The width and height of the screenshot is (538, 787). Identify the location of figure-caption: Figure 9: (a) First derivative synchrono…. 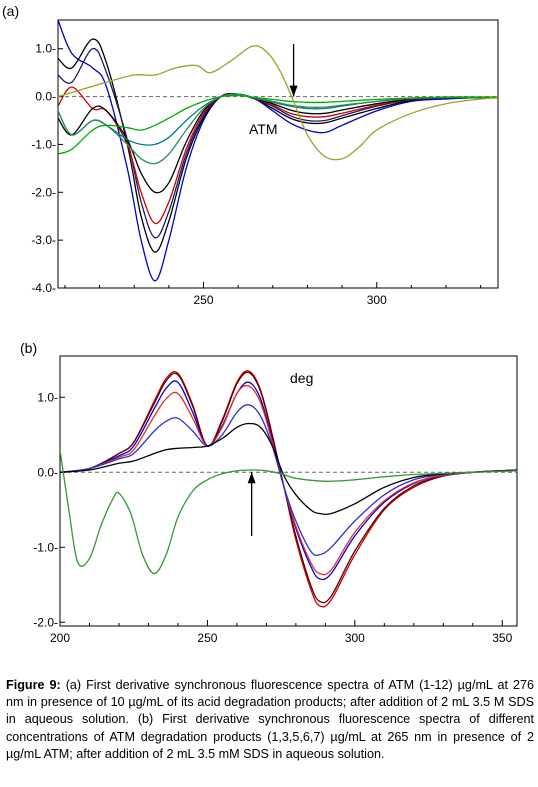
(270, 720).